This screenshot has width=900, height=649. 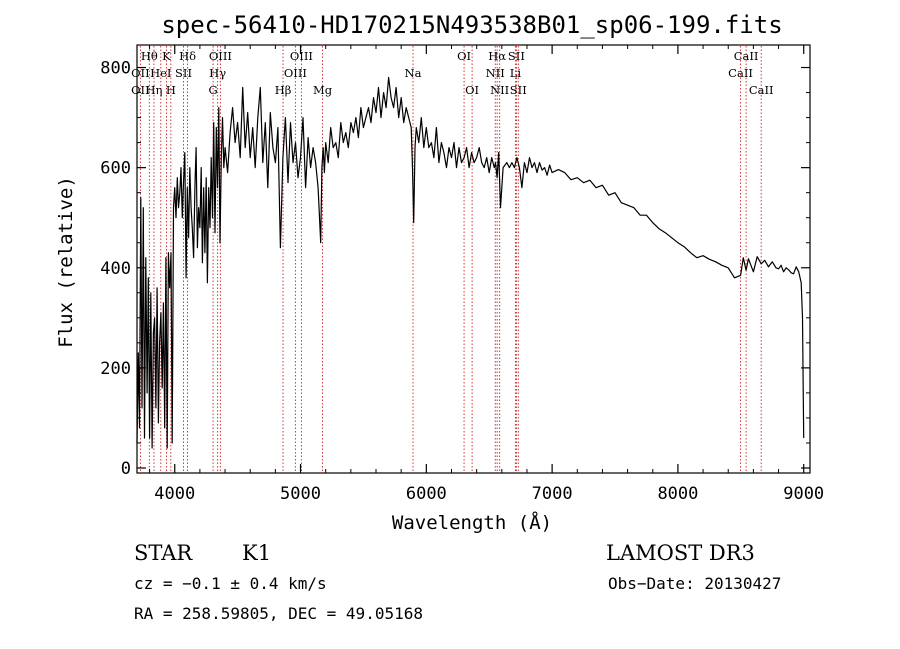 What do you see at coordinates (115, 269) in the screenshot?
I see `y-tick-label: 400` at bounding box center [115, 269].